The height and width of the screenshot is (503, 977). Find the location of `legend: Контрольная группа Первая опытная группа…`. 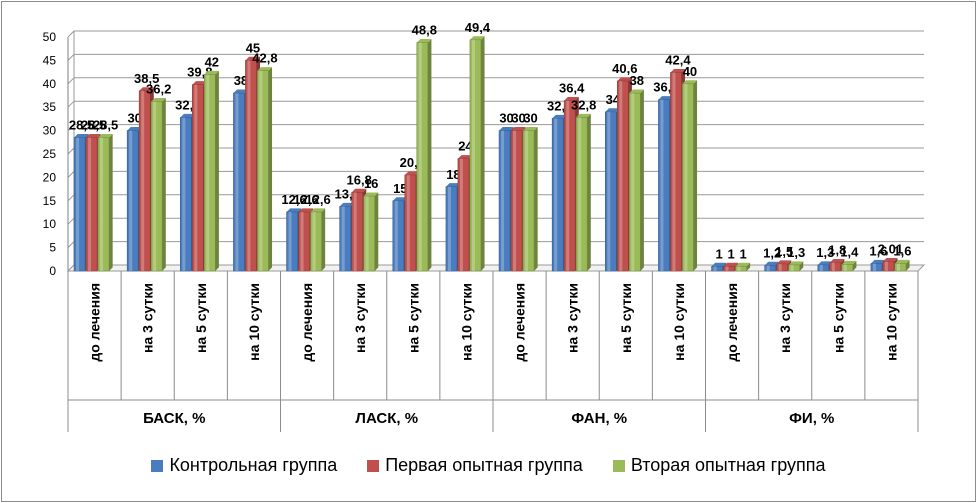

legend: Контрольная группа Первая опытная группа… is located at coordinates (488, 465).